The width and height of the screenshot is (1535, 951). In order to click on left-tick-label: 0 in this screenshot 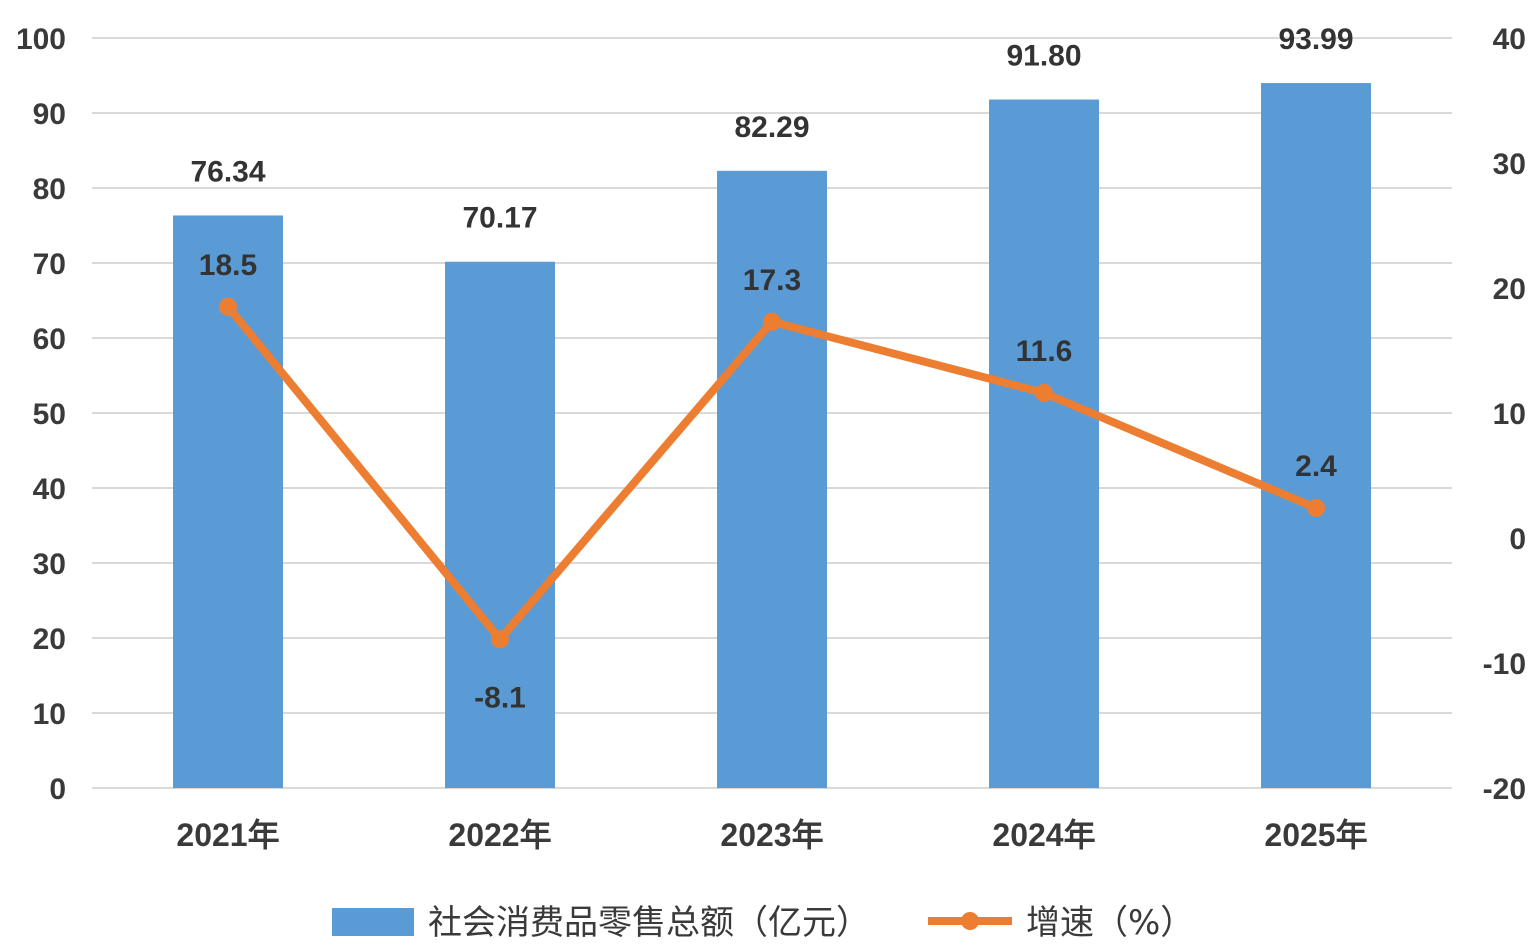, I will do `click(57, 789)`.